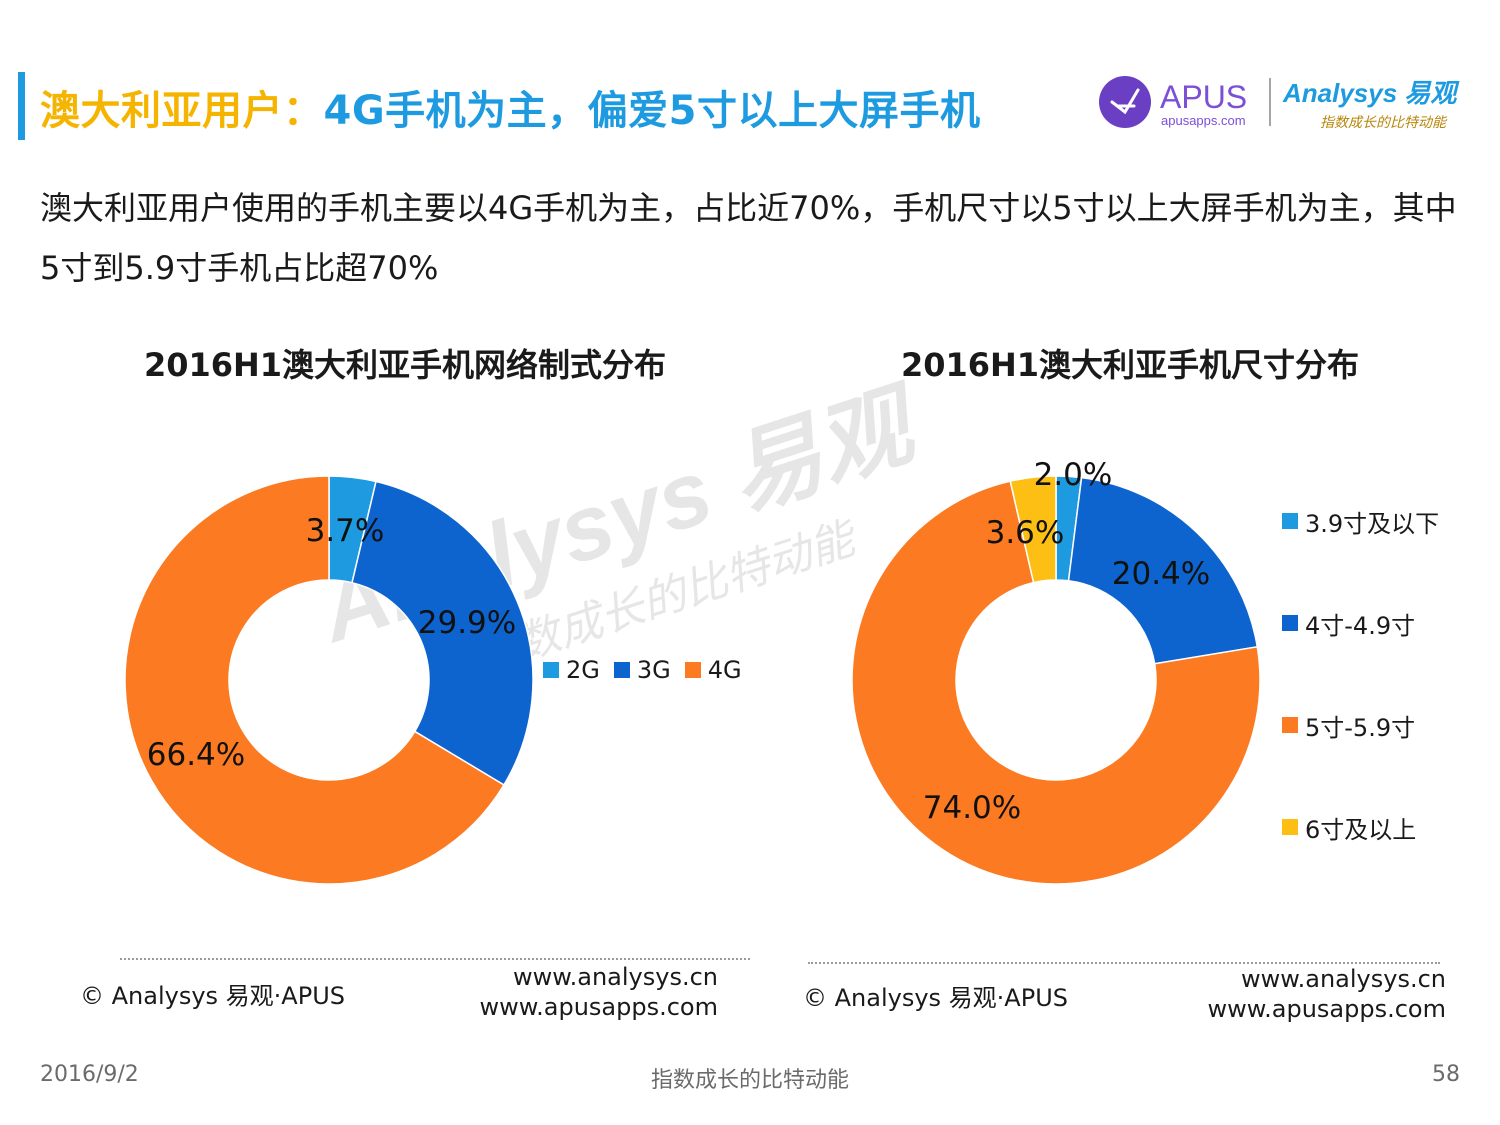 This screenshot has height=1125, width=1500. What do you see at coordinates (1371, 93) in the screenshot?
I see `analysys-logo-text: Analysys 易观` at bounding box center [1371, 93].